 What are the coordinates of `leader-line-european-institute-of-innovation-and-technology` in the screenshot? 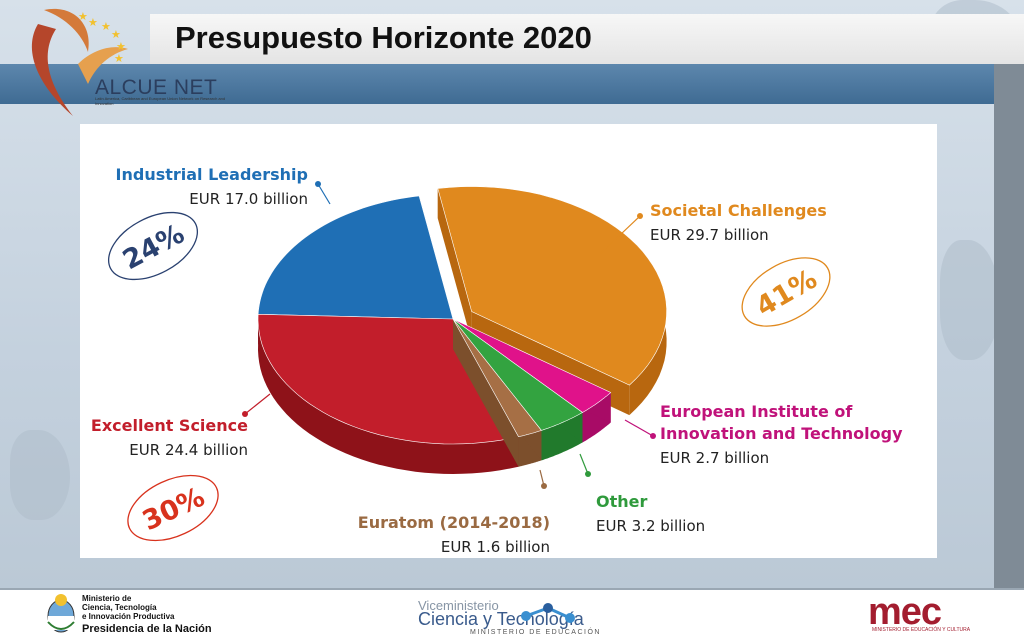 It's located at (639, 428).